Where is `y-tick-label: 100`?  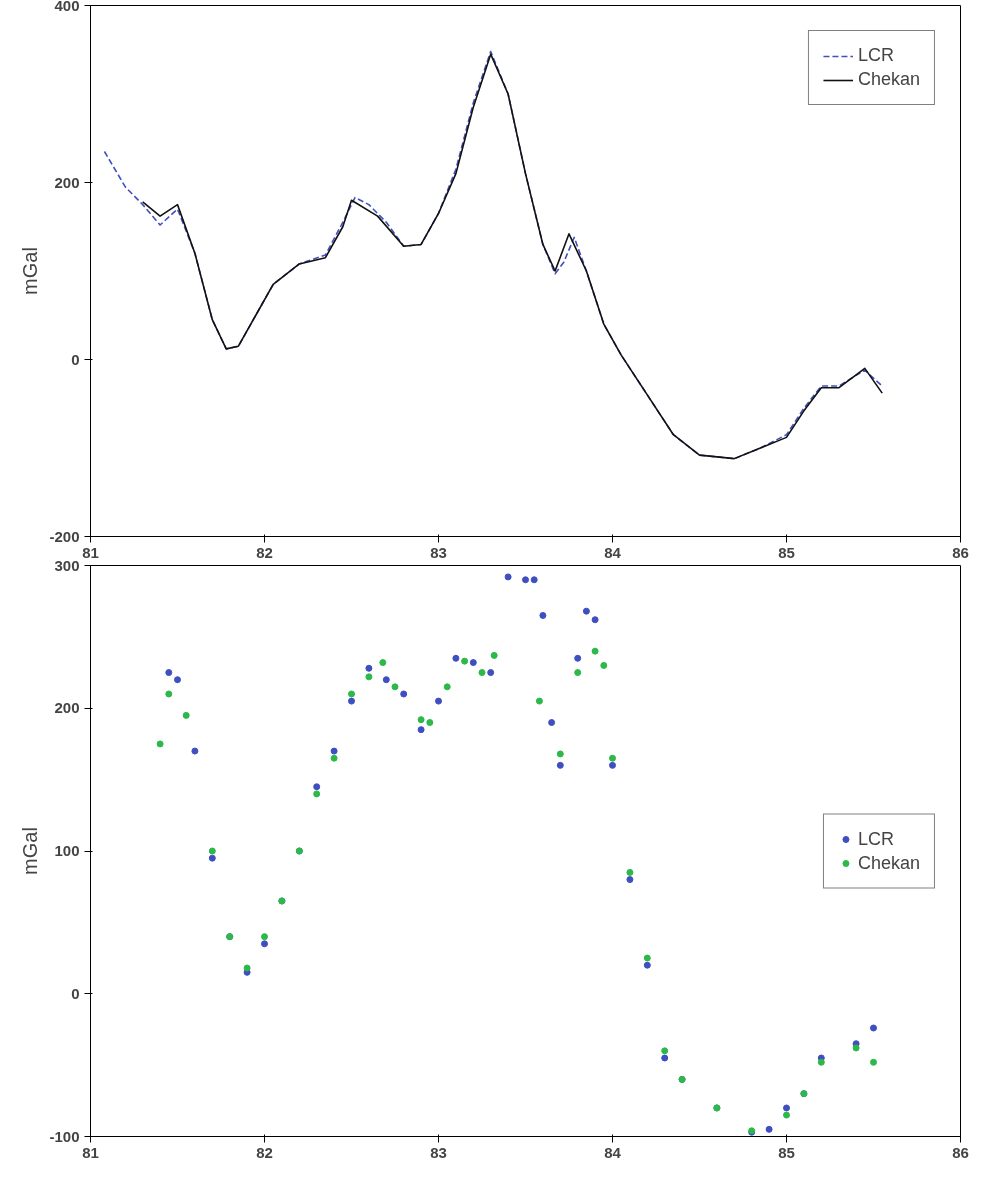 y-tick-label: 100 is located at coordinates (67, 850).